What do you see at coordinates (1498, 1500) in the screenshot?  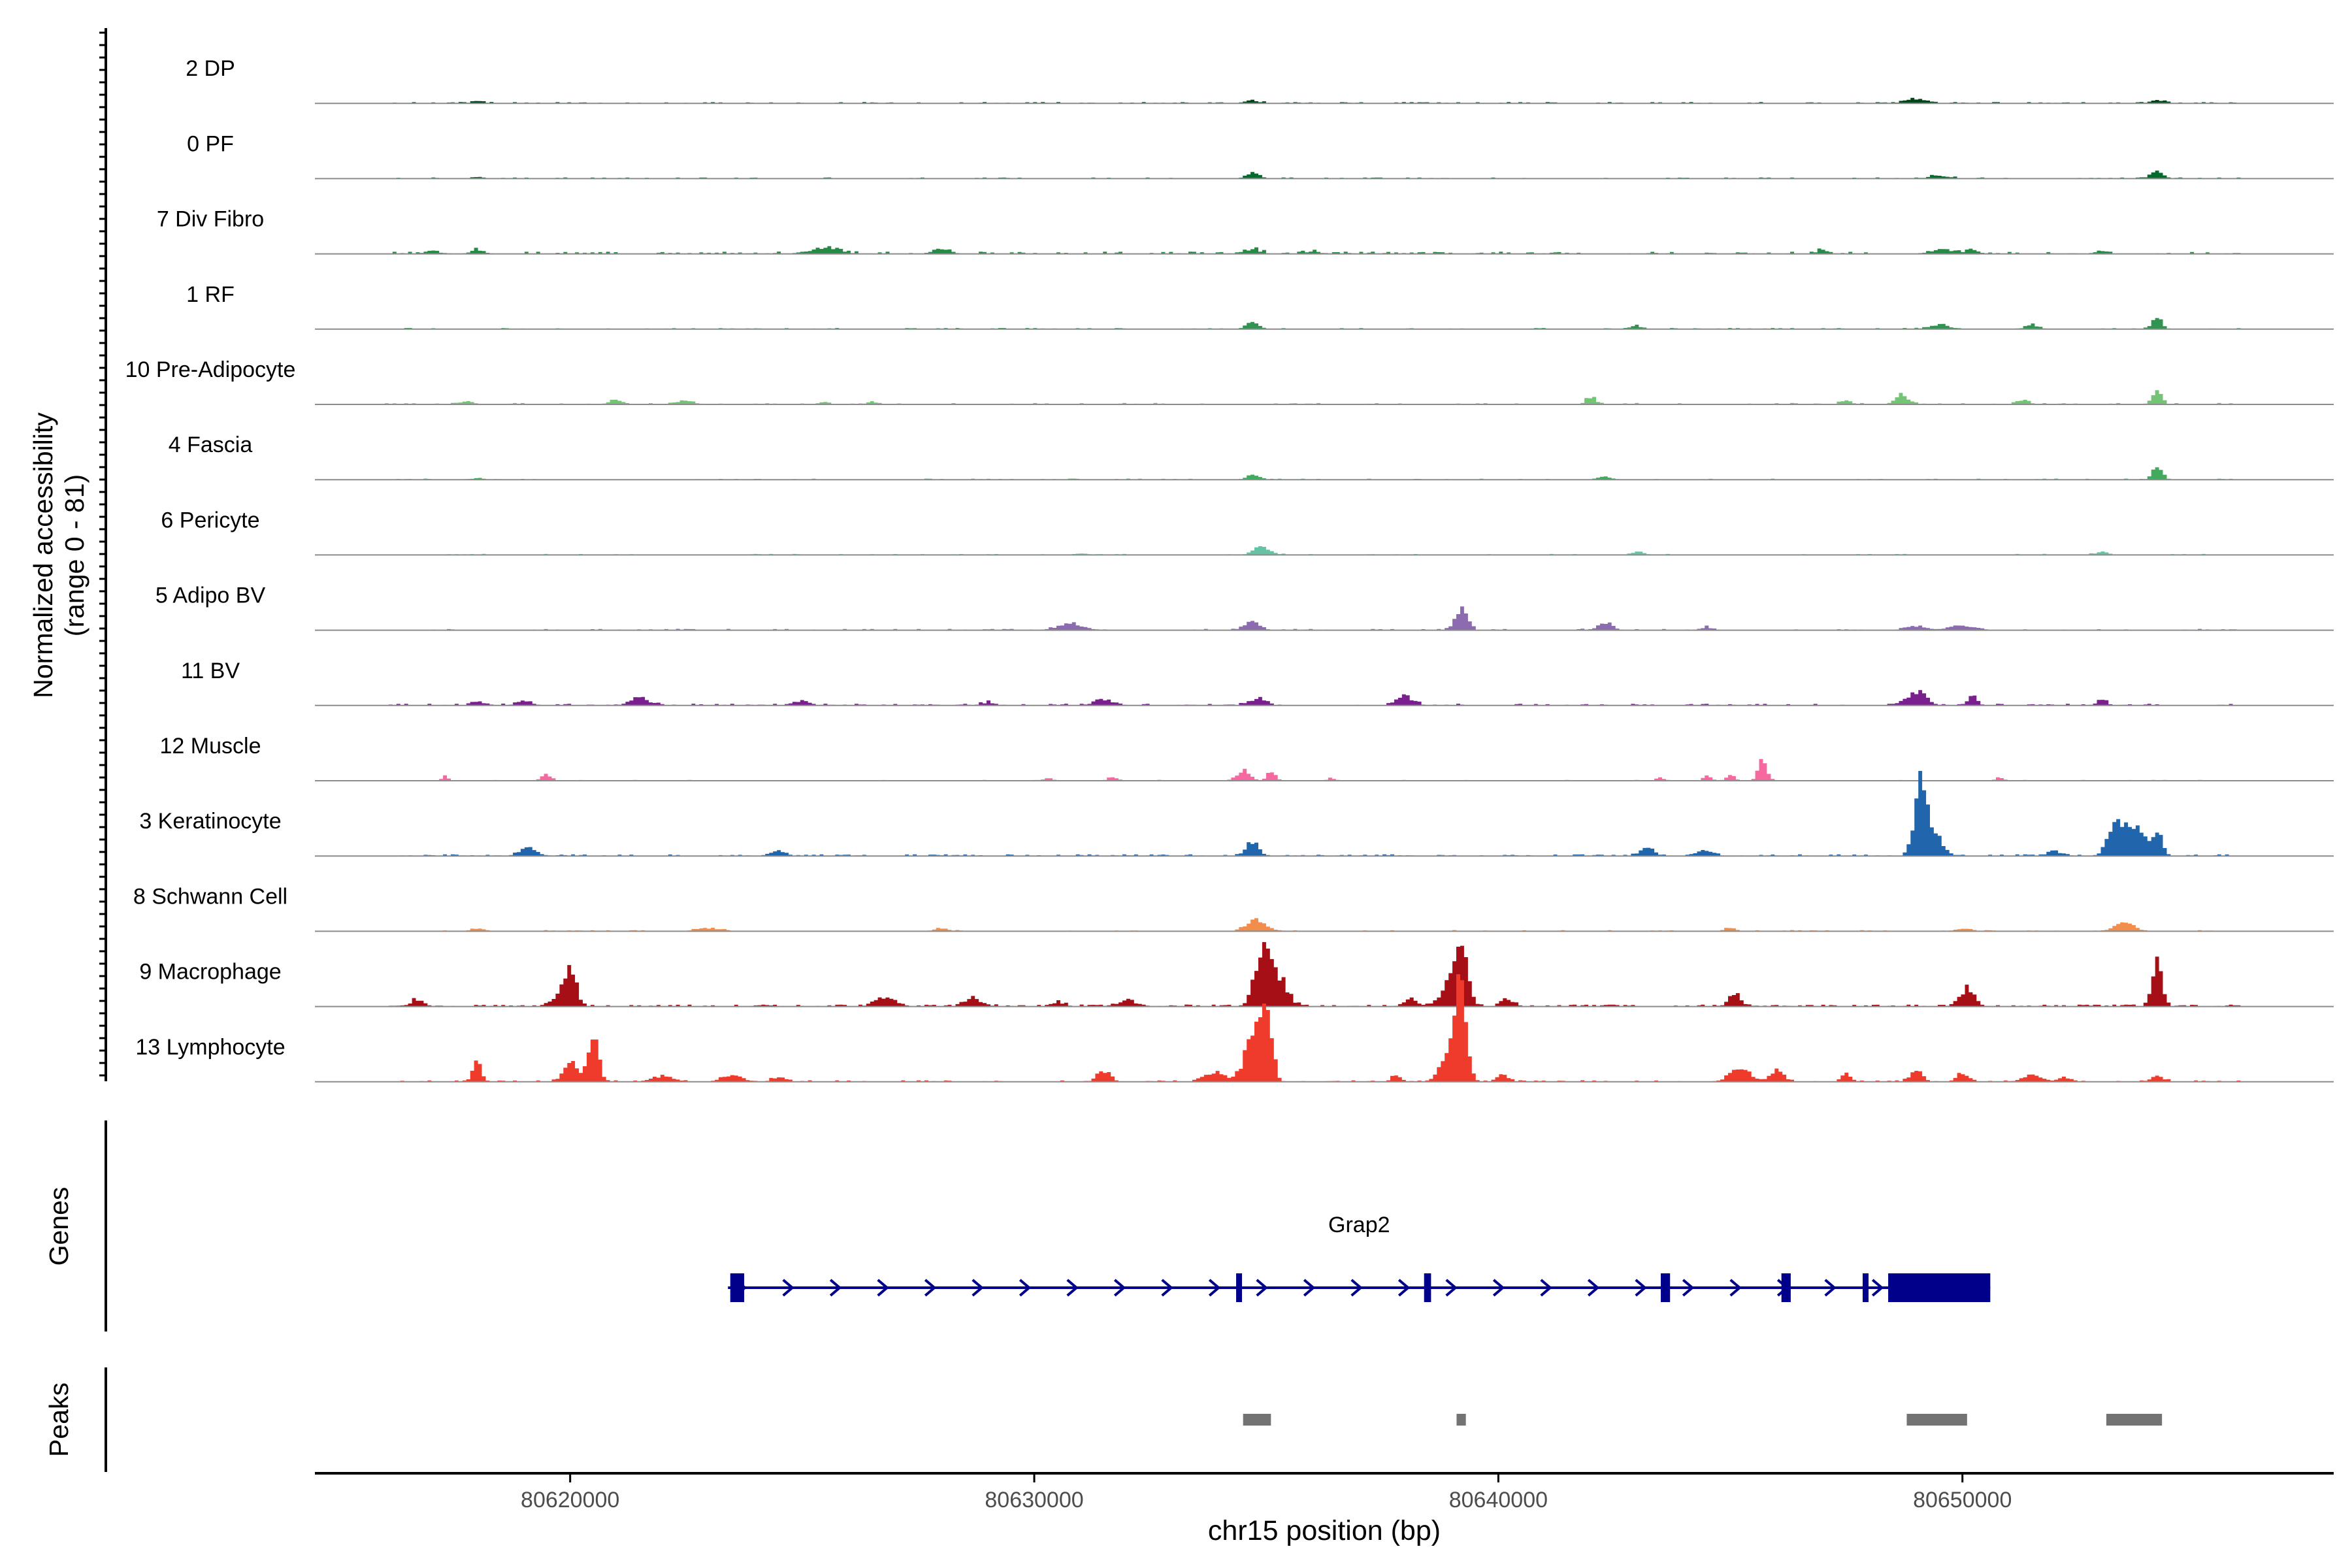 I see `x-tick-label: 80640000` at bounding box center [1498, 1500].